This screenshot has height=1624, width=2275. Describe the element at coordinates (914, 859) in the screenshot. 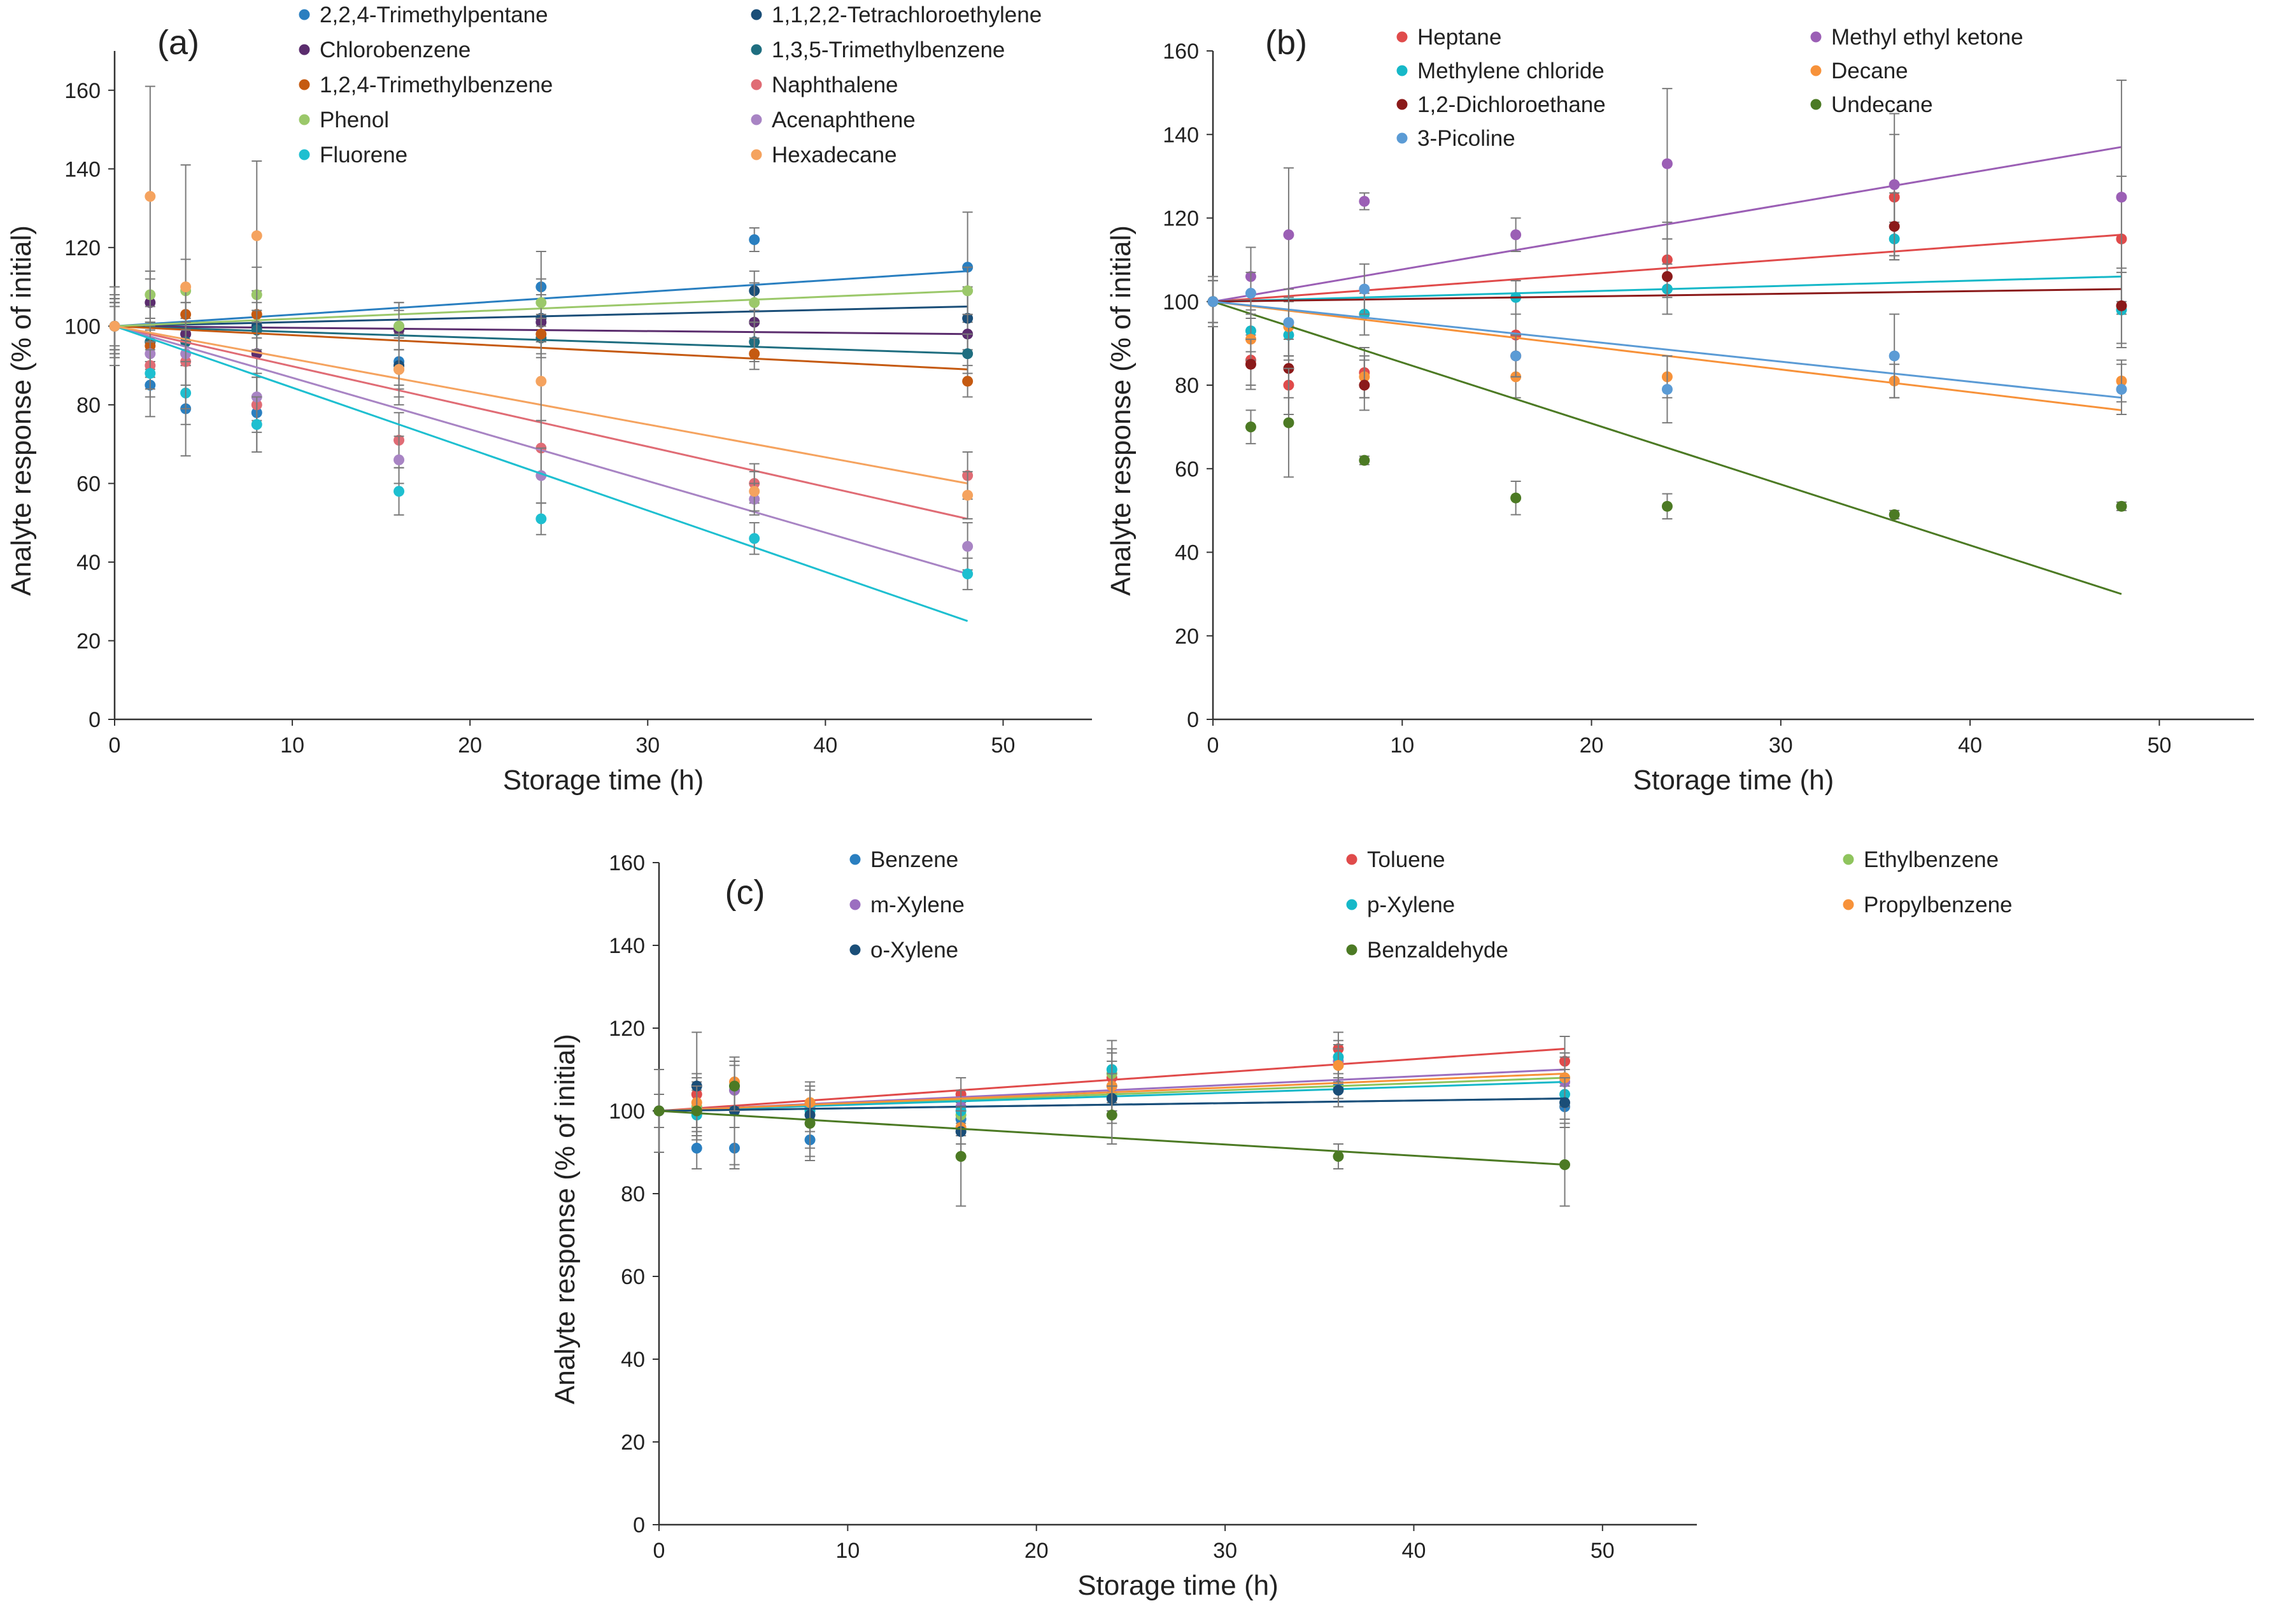

I see `legend-label: Benzene` at that location.